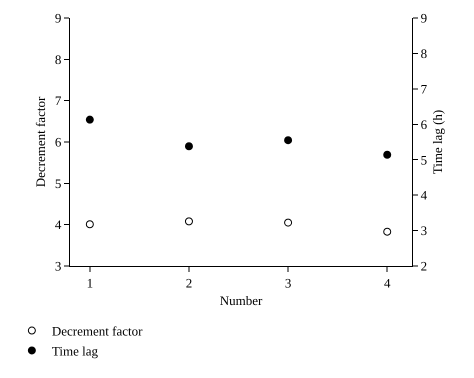 This screenshot has height=378, width=474. Describe the element at coordinates (288, 283) in the screenshot. I see `x-tick-label: 3` at that location.